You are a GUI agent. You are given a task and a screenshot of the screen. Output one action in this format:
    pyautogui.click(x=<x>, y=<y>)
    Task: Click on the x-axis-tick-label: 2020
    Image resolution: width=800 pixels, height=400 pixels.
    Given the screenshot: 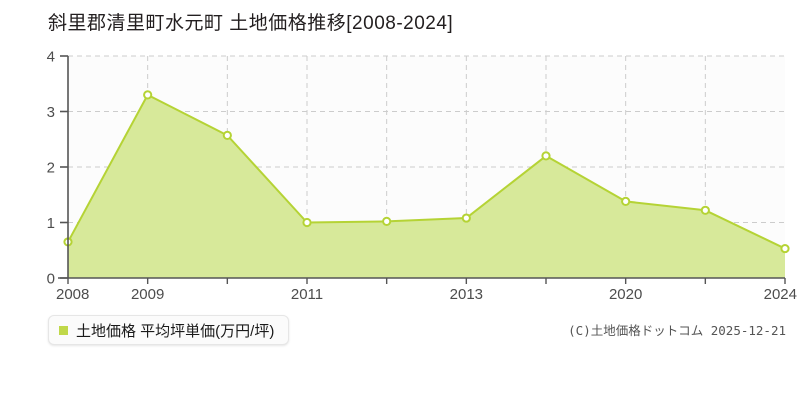 What is the action you would take?
    pyautogui.click(x=625, y=294)
    